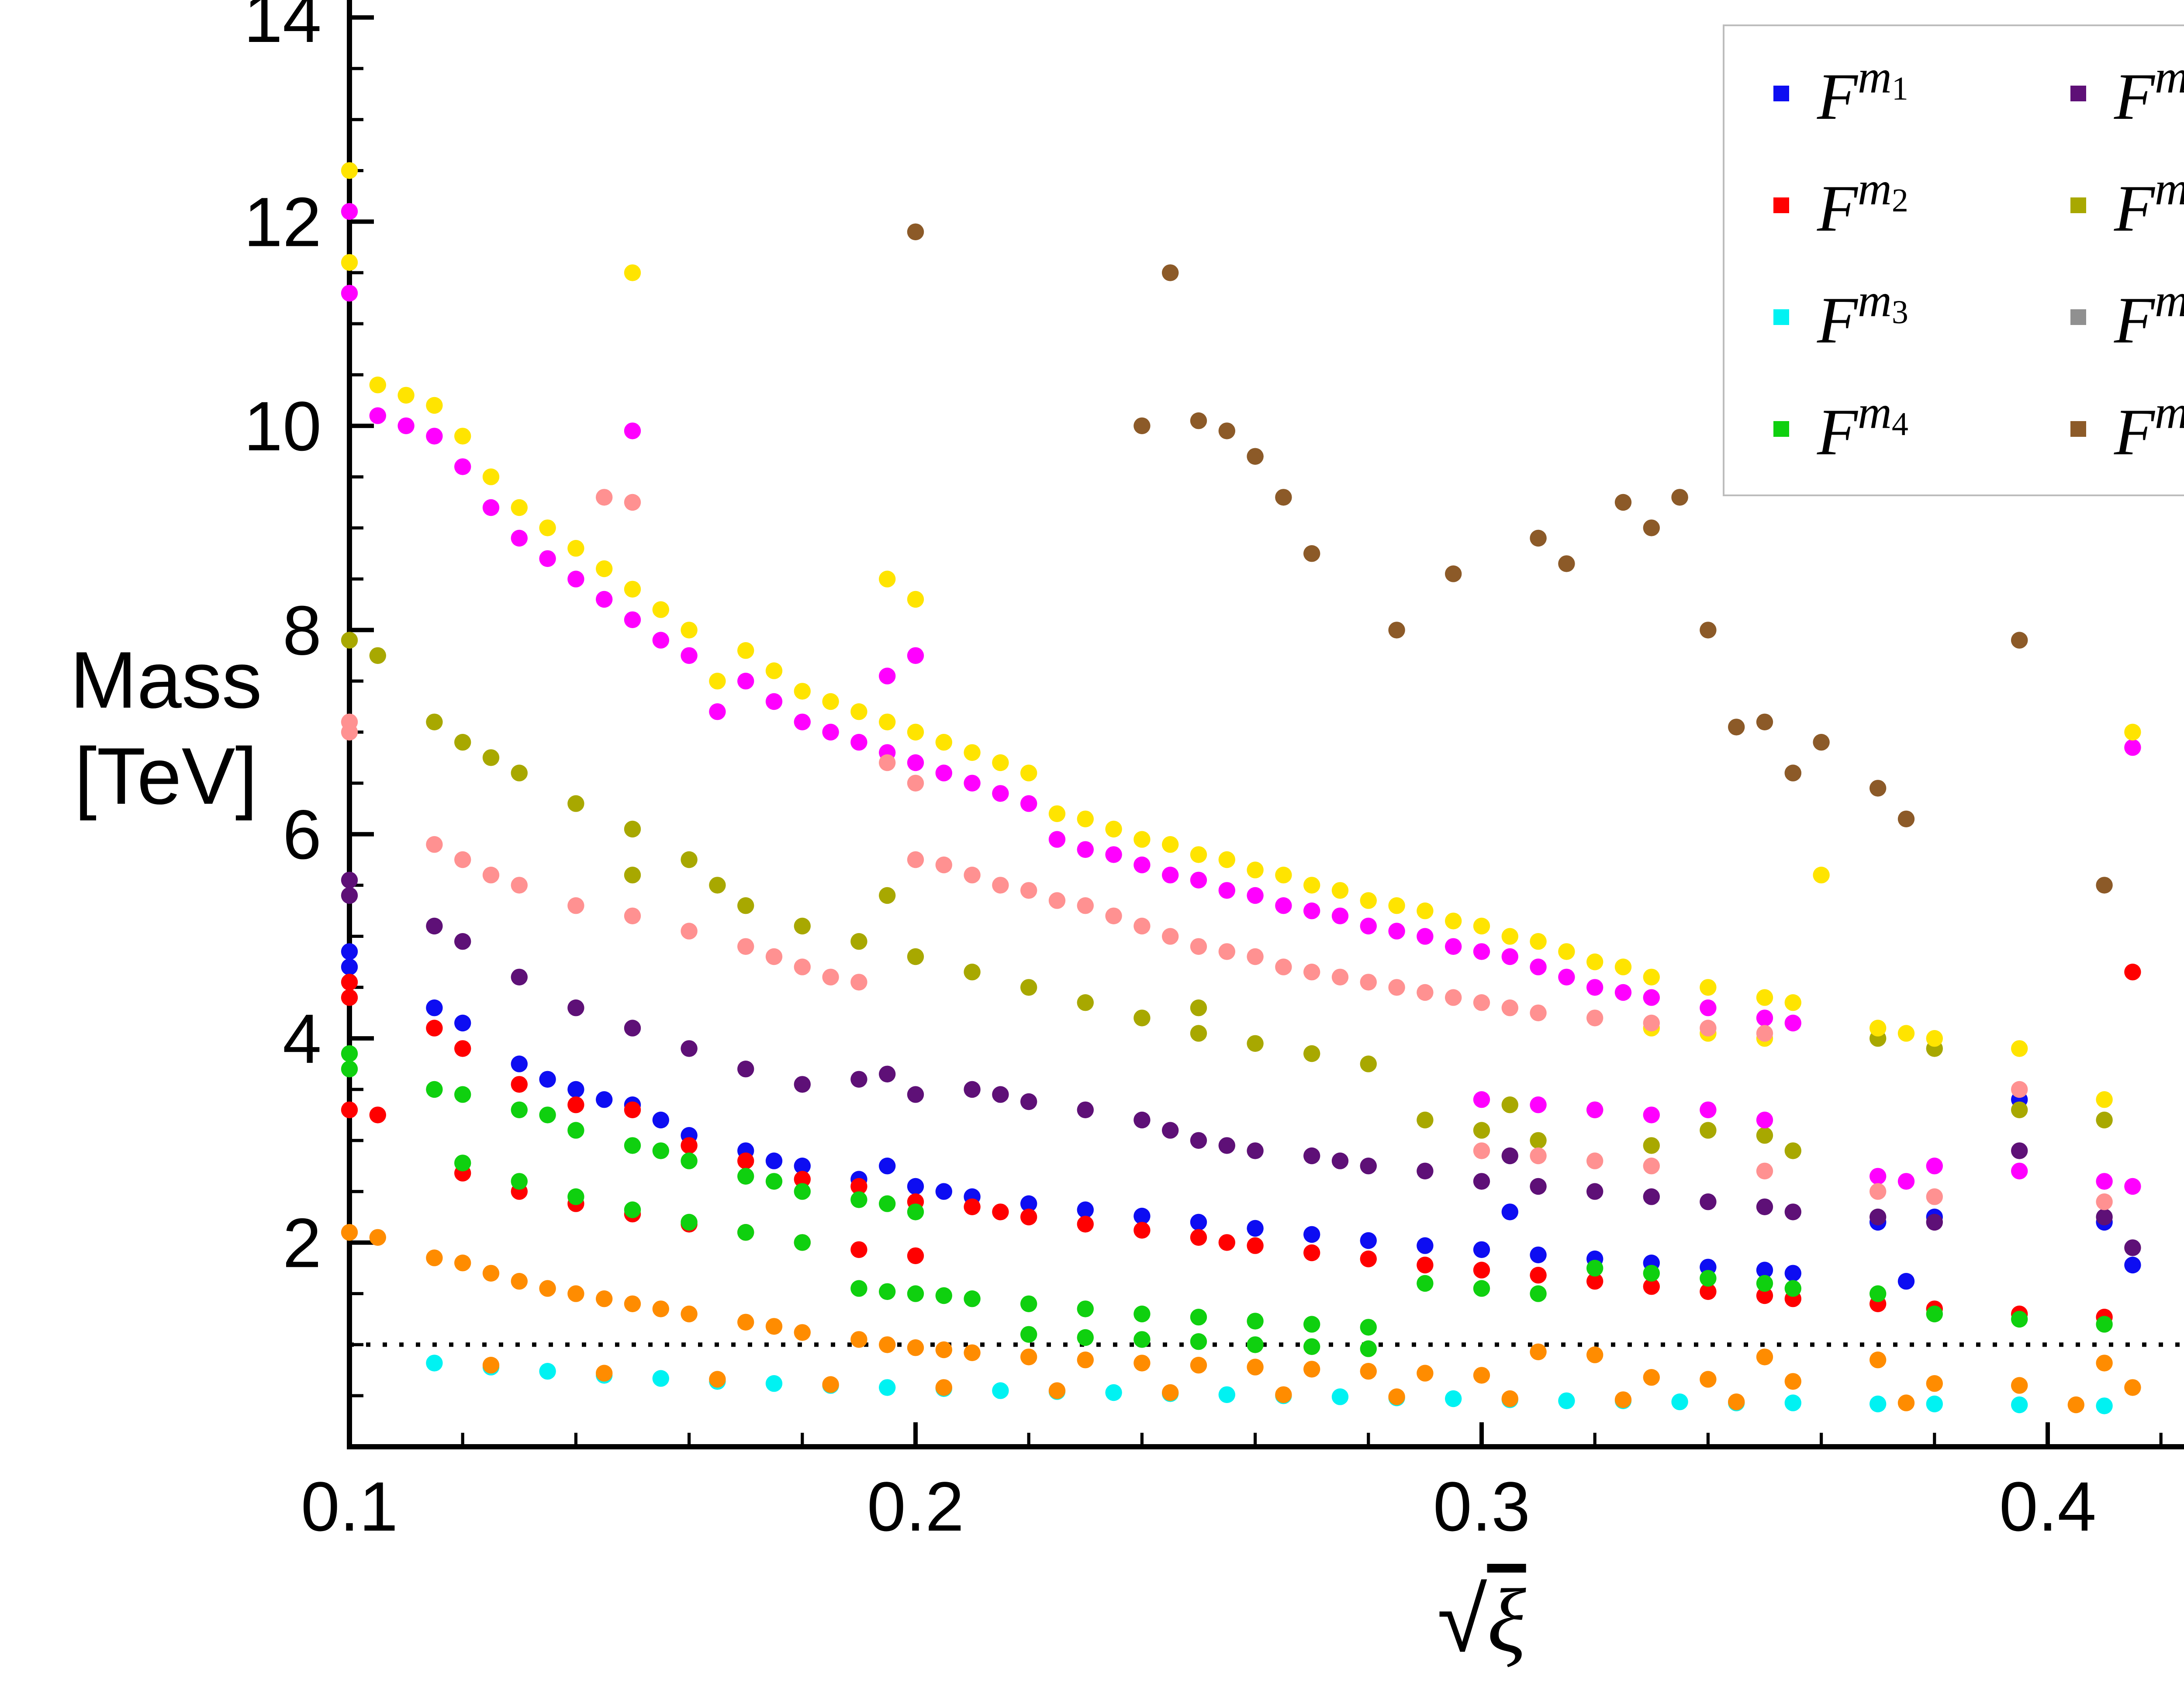 The image size is (2184, 1687). Describe the element at coordinates (1481, 1621) in the screenshot. I see `x-axis-title: √ξ` at that location.